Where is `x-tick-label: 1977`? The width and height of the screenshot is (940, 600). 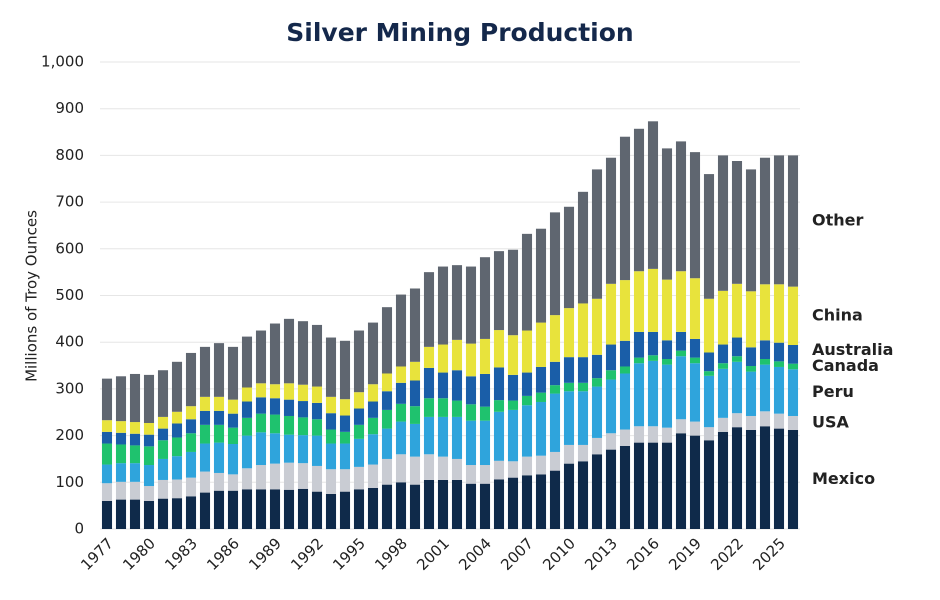
x-tick-label: 1977 is located at coordinates (97, 554).